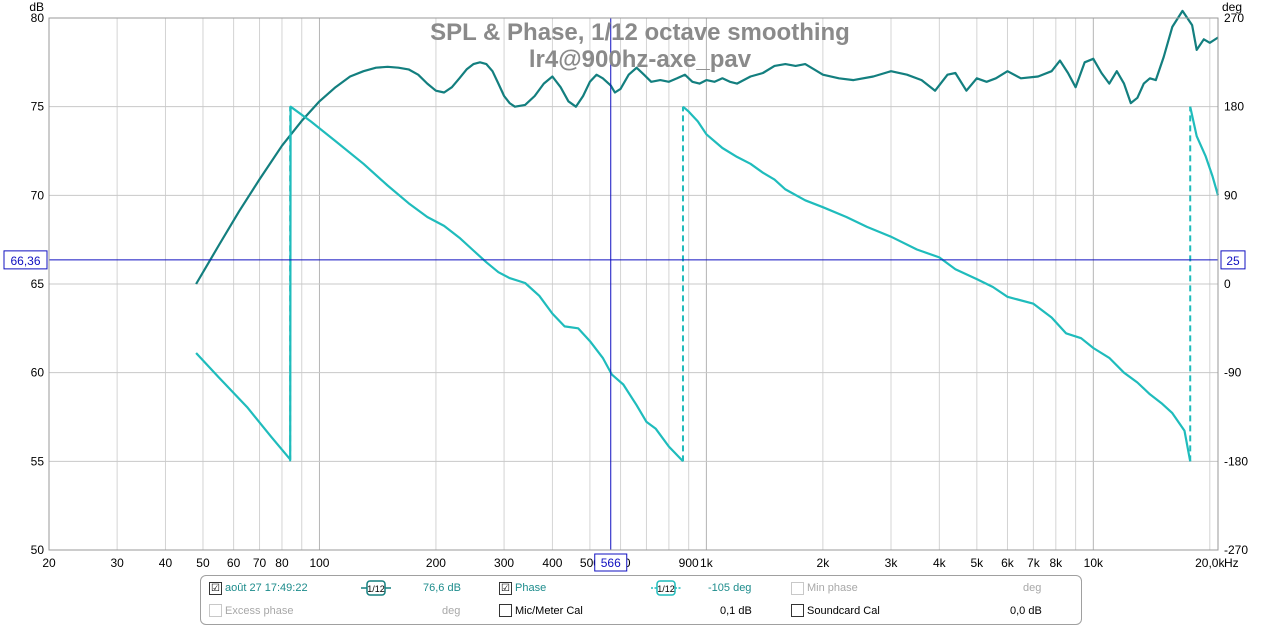  I want to click on phase-checkbox: ☑, so click(505, 588).